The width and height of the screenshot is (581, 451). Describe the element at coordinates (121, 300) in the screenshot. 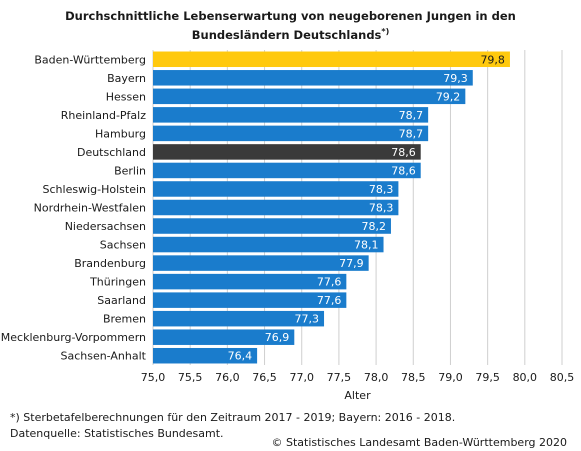

I see `category-label: Saarland` at that location.